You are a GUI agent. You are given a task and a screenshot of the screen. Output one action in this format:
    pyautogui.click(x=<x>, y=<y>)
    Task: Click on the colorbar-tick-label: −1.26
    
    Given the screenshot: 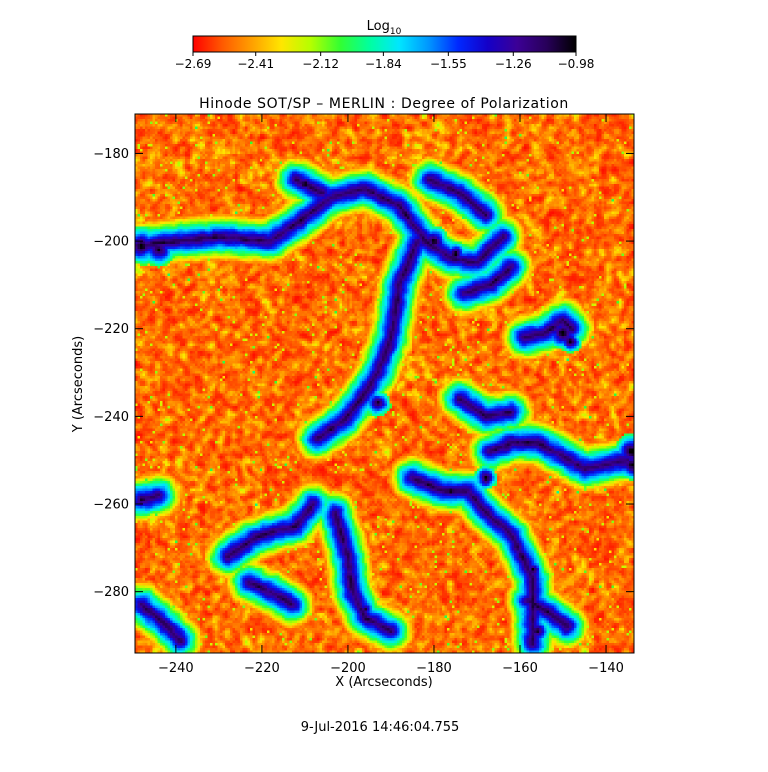 What is the action you would take?
    pyautogui.click(x=513, y=64)
    